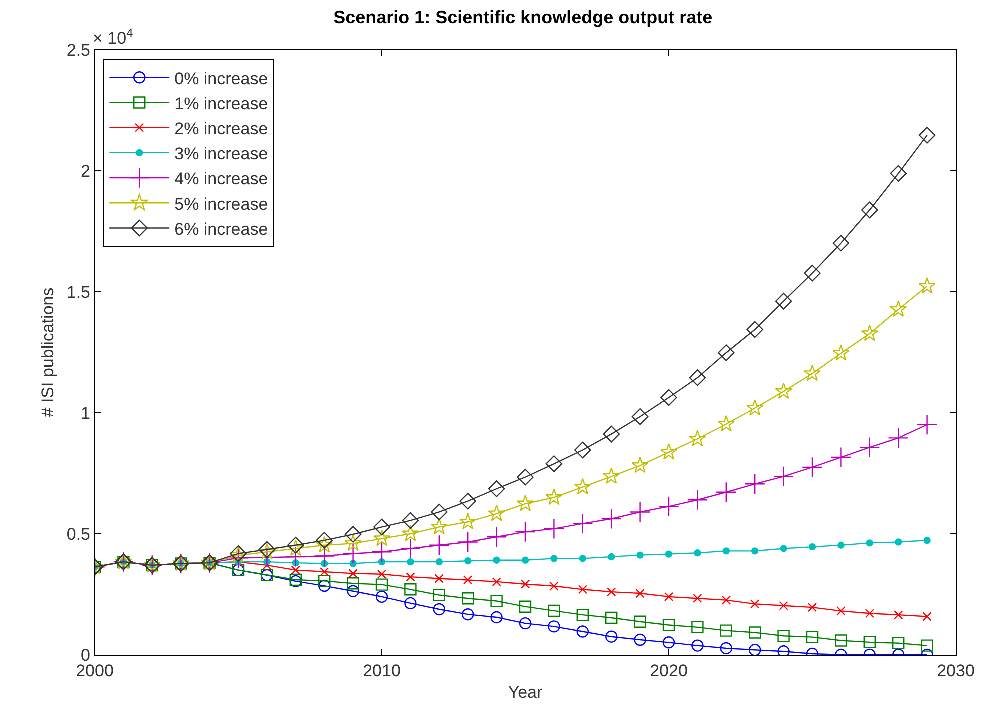 The image size is (987, 725). I want to click on y-tick-label: 1.5, so click(78, 292).